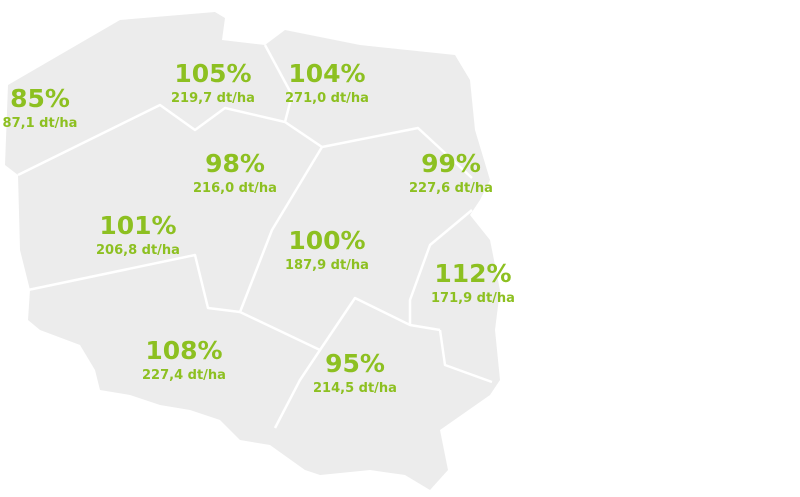 This screenshot has height=497, width=800. What do you see at coordinates (451, 163) in the screenshot?
I see `region-percent: 99%` at bounding box center [451, 163].